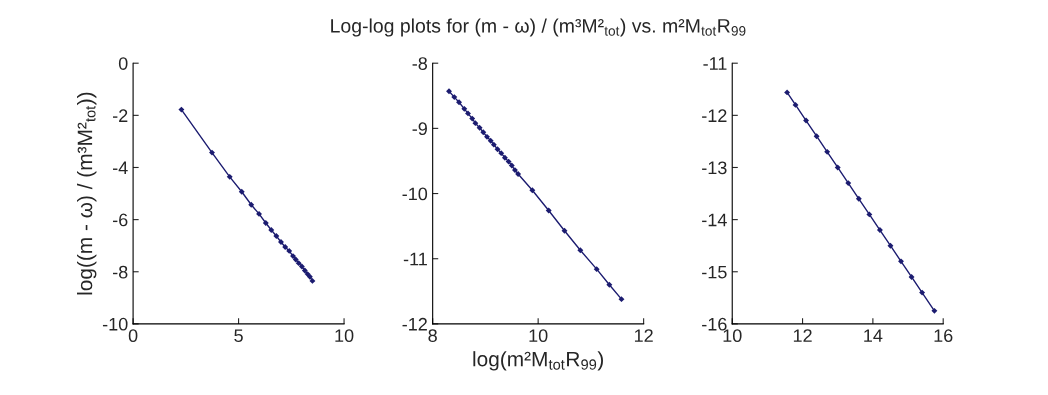  I want to click on y-tick-label: -16, so click(714, 324).